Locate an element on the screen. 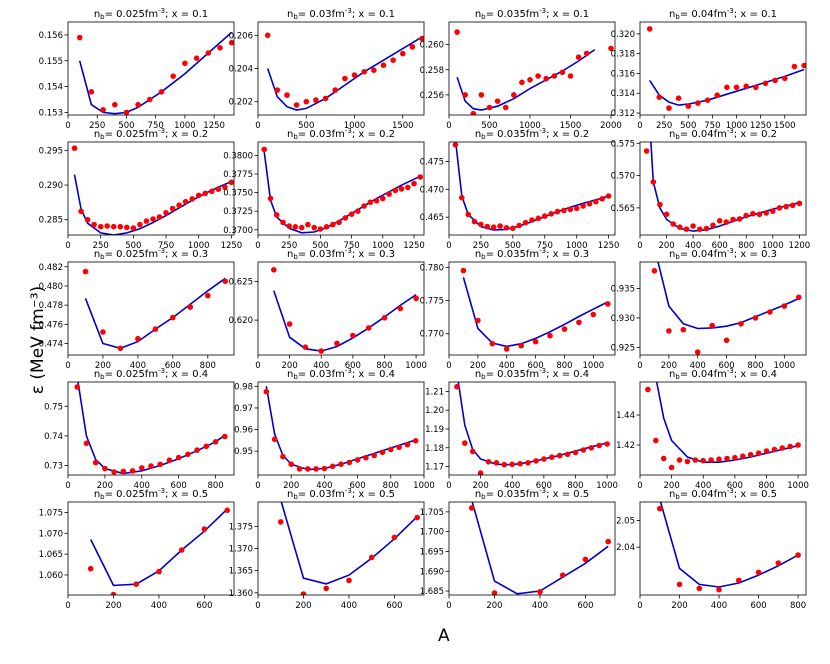 This screenshot has width=830, height=664. y-tick-label: 1.370 is located at coordinates (241, 550).